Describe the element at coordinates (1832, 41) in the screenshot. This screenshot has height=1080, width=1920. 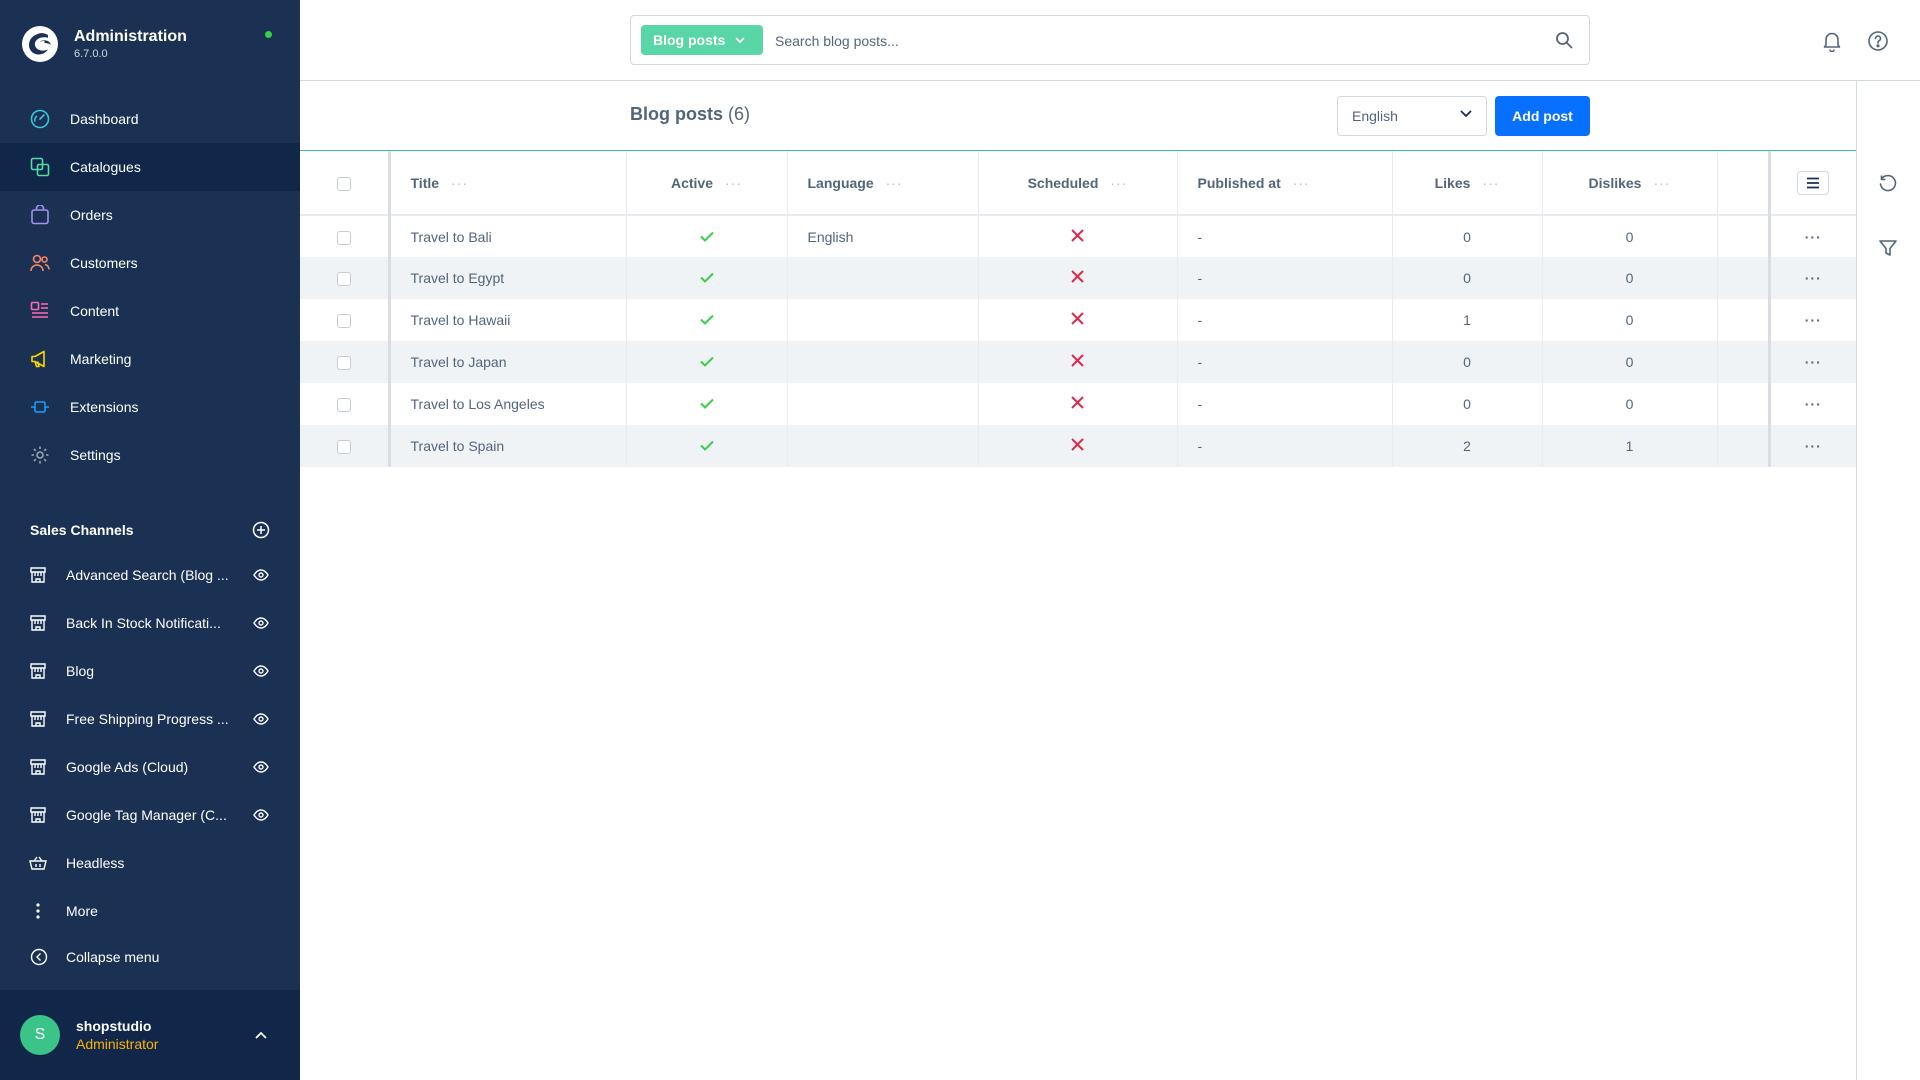
I see `notifications-bell-icon` at that location.